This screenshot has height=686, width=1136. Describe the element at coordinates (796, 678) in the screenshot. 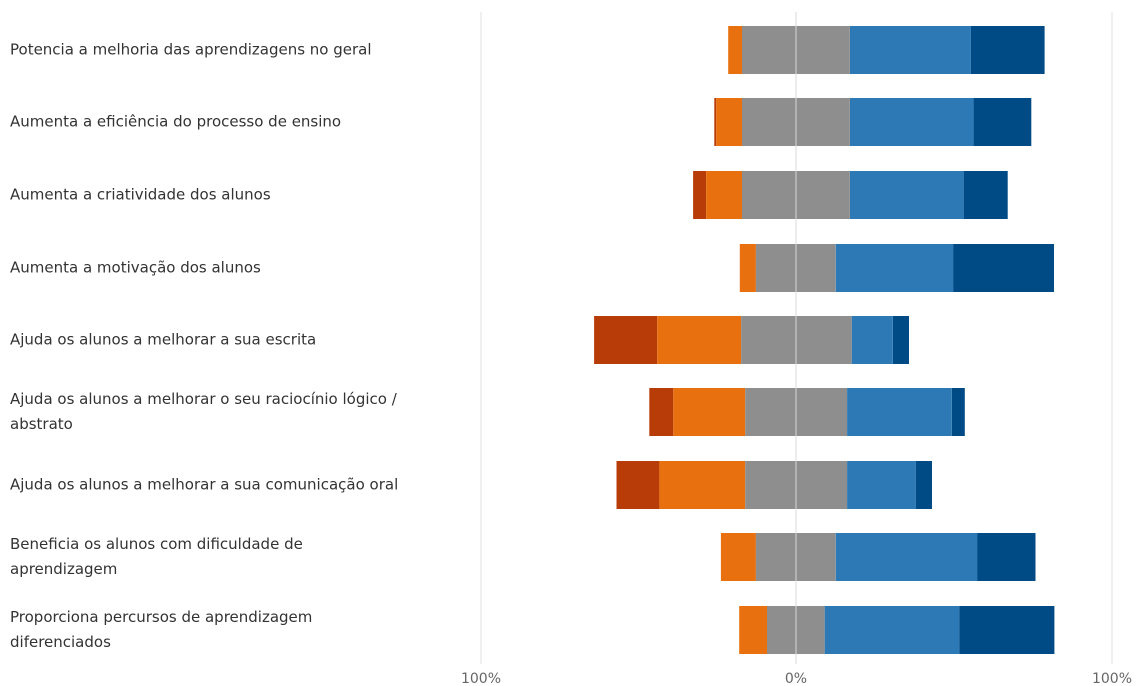

I see `x-tick-label: 0%` at that location.